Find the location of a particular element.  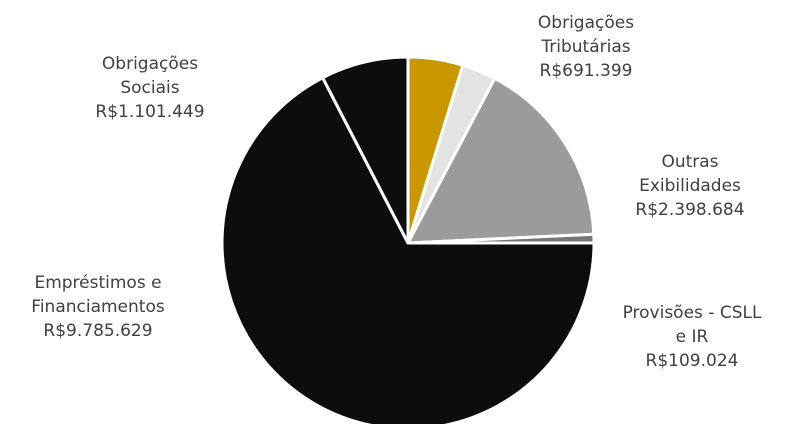

data-label-provisoes-csll-e-ir: Provisões - CSLL e IR R$109.024 is located at coordinates (692, 337).